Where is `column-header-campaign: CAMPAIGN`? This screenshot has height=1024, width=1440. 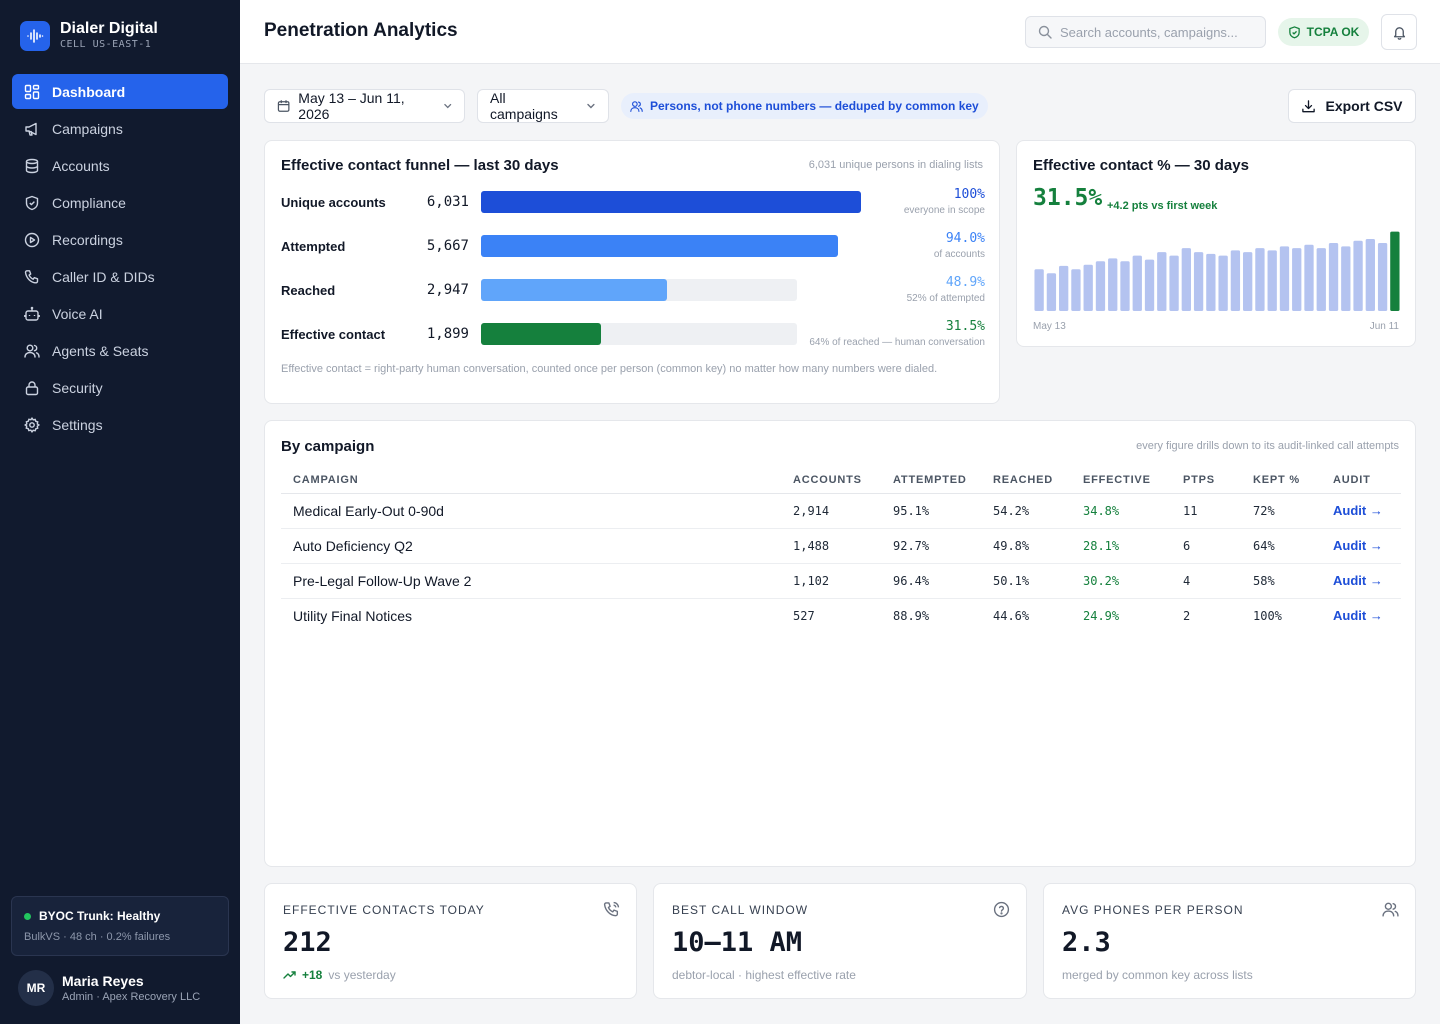
column-header-campaign: CAMPAIGN is located at coordinates (531, 480).